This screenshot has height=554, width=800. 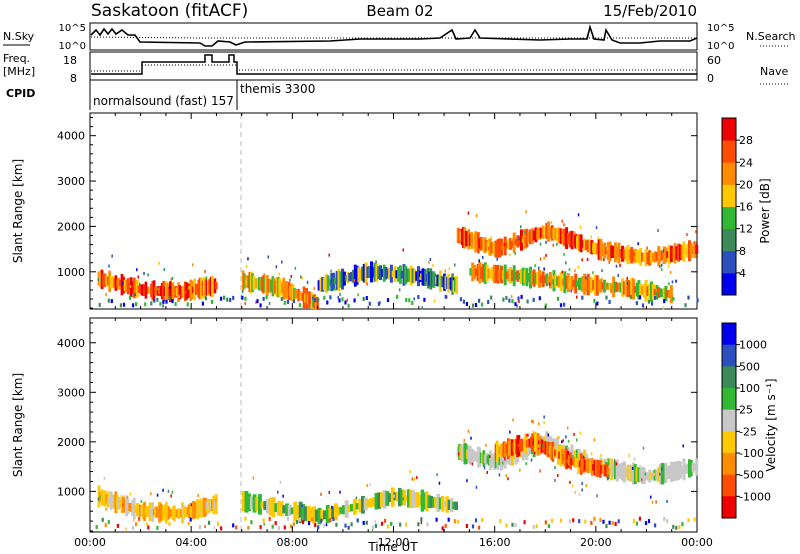 What do you see at coordinates (71, 343) in the screenshot?
I see `y-tick-label: 4000` at bounding box center [71, 343].